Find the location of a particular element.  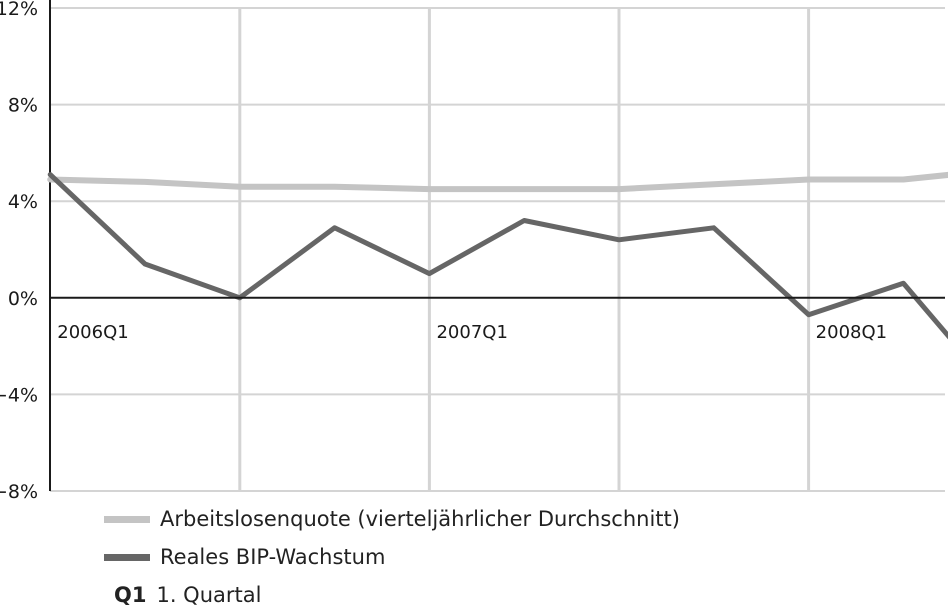

legend-item-gdp-growth: Reales BIP-Wachstum is located at coordinates (244, 557).